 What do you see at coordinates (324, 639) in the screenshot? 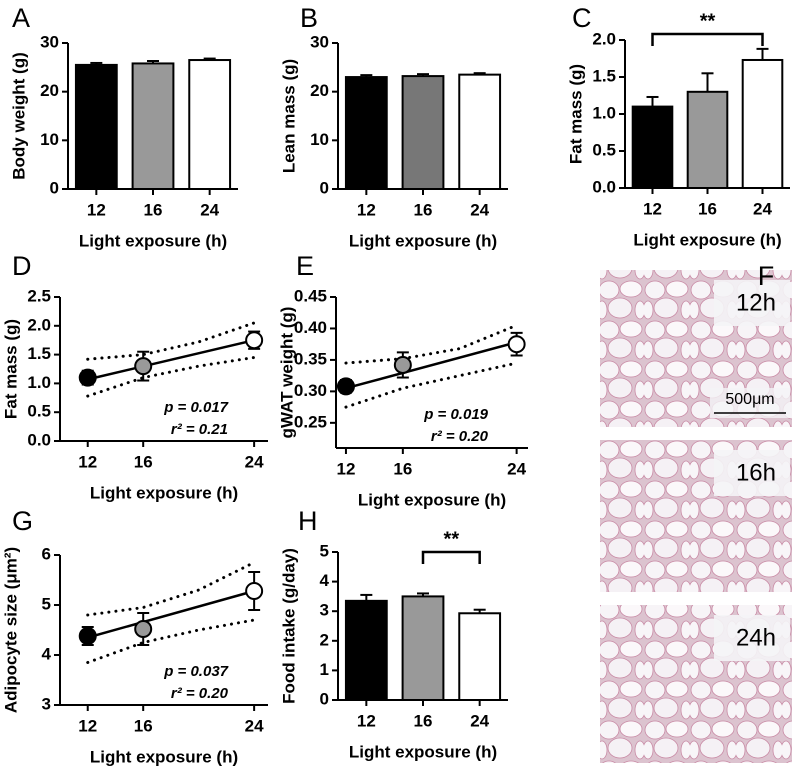
I see `y-tick-label: 2` at bounding box center [324, 639].